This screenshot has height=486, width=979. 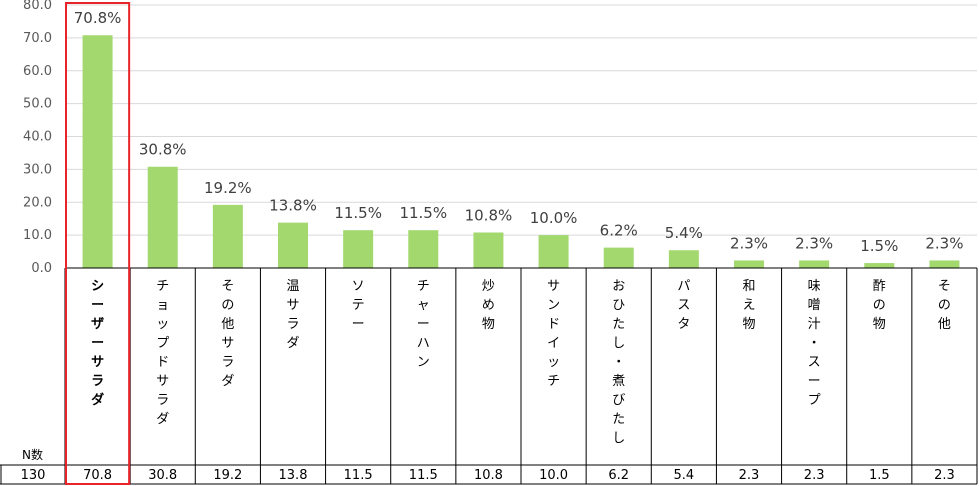 What do you see at coordinates (684, 475) in the screenshot?
I see `table-value: 5.4` at bounding box center [684, 475].